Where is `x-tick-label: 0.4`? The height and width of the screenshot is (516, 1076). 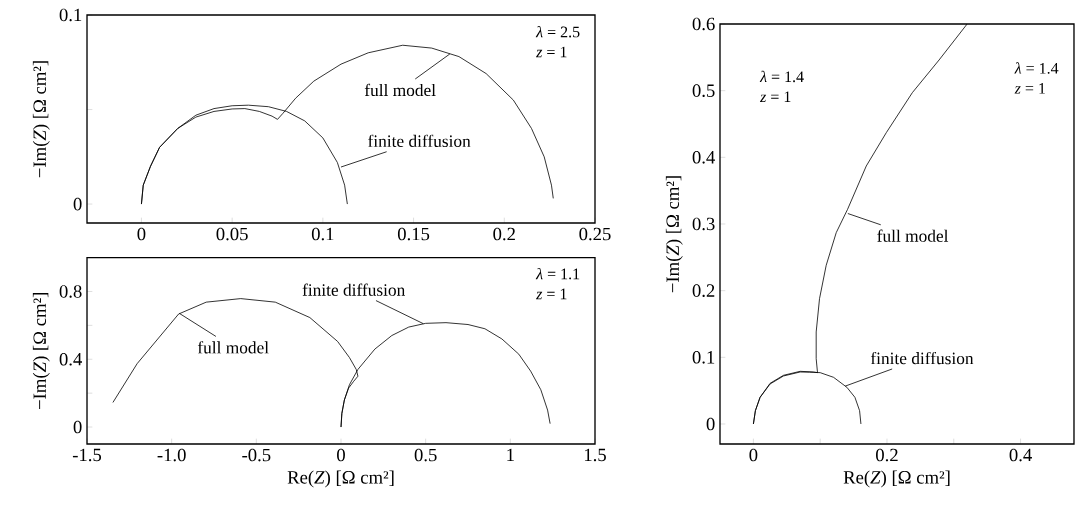 x-tick-label: 0.4 is located at coordinates (1020, 455).